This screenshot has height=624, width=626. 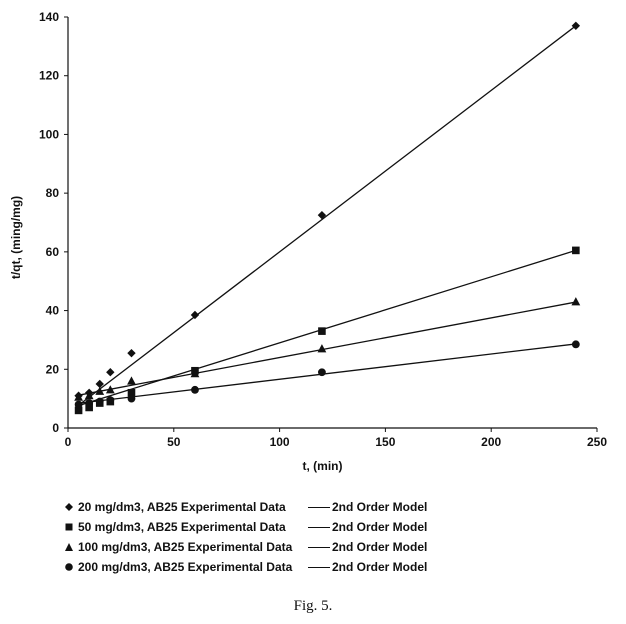 What do you see at coordinates (69, 567) in the screenshot?
I see `circle-marker-icon` at bounding box center [69, 567].